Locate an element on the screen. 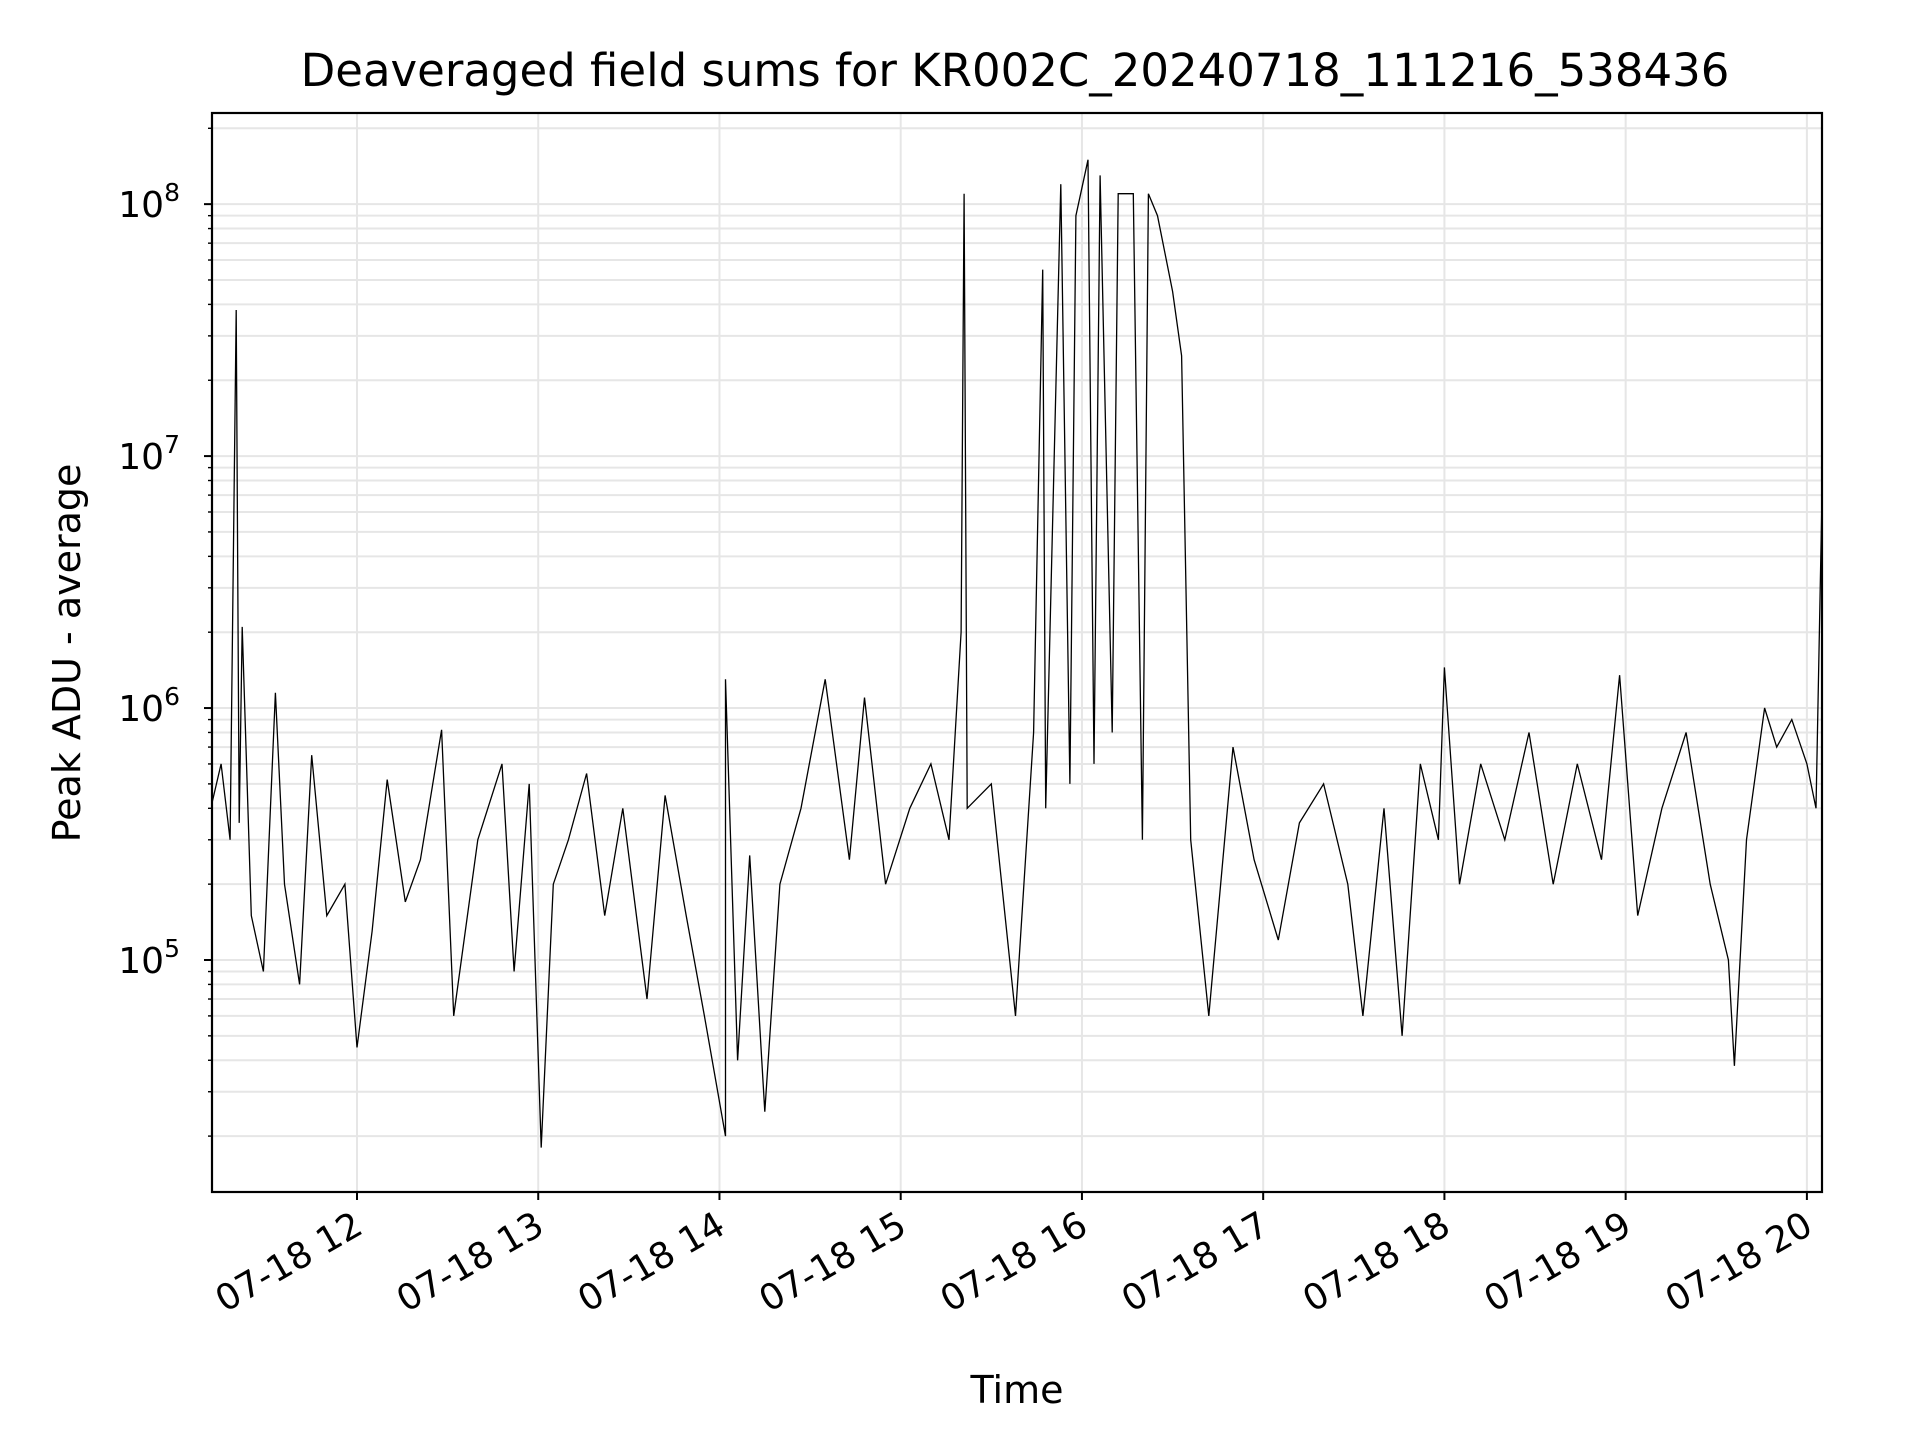 Image resolution: width=1920 pixels, height=1440 pixels. y-tick-label: 10⁵ is located at coordinates (149, 958).